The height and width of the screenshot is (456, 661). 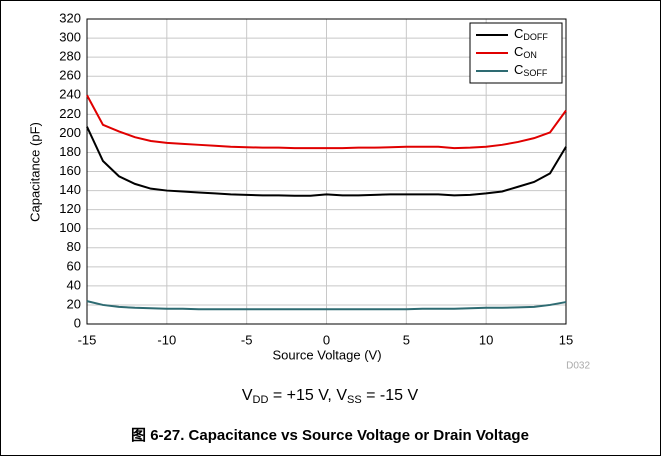 What do you see at coordinates (74, 246) in the screenshot?
I see `y-tick-label: 80` at bounding box center [74, 246].